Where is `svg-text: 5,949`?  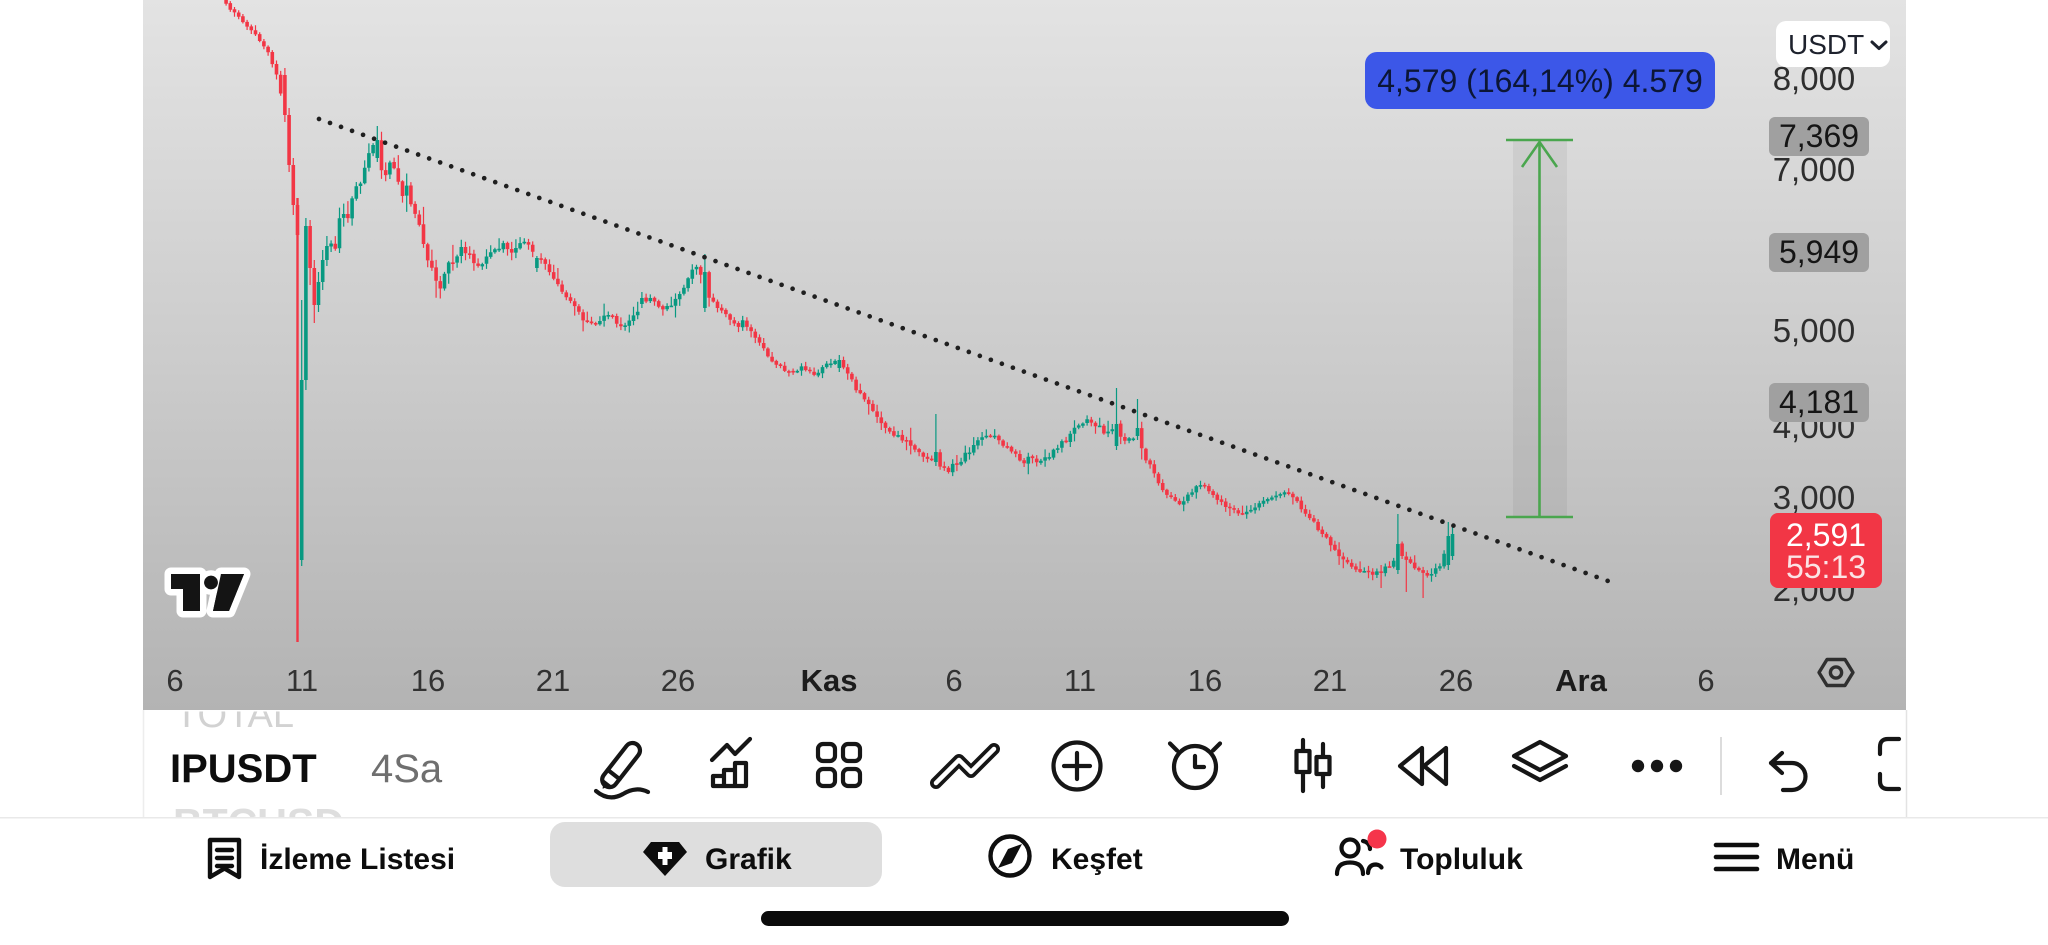
svg-text: 5,949 is located at coordinates (1819, 252).